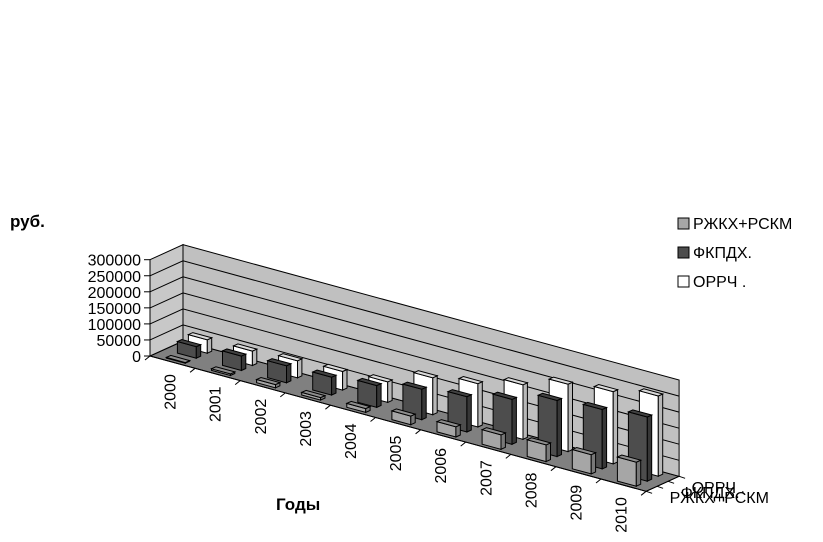  I want to click on legend-label: ФКПДХ., so click(722, 253).